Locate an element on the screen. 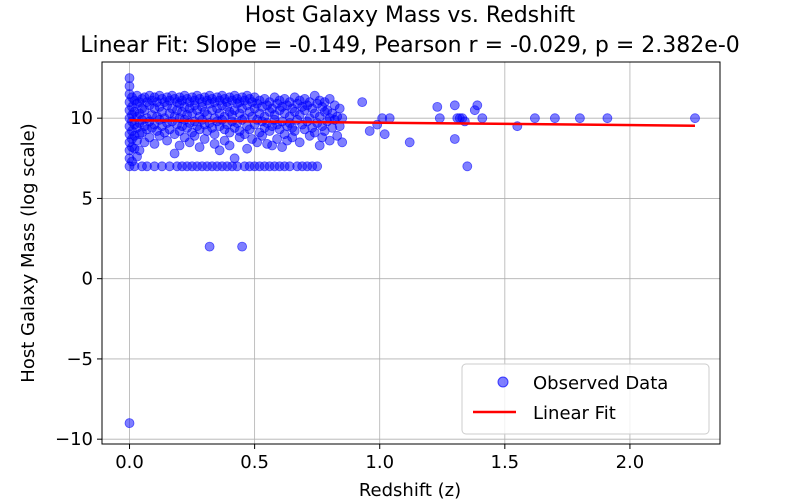 This screenshot has height=500, width=800. chart-title: Host Galaxy Mass vs. Redshift is located at coordinates (410, 15).